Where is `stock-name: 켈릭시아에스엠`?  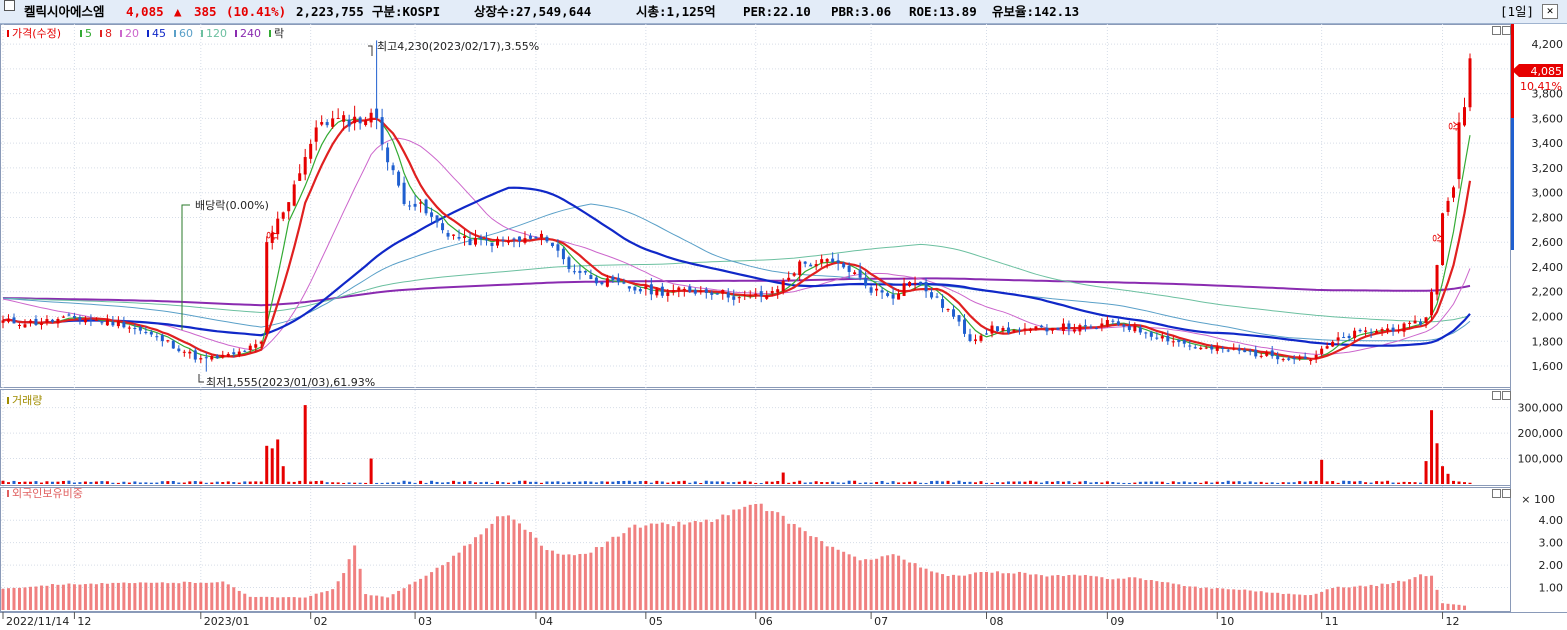 stock-name: 켈릭시아에스엠 is located at coordinates (64, 11).